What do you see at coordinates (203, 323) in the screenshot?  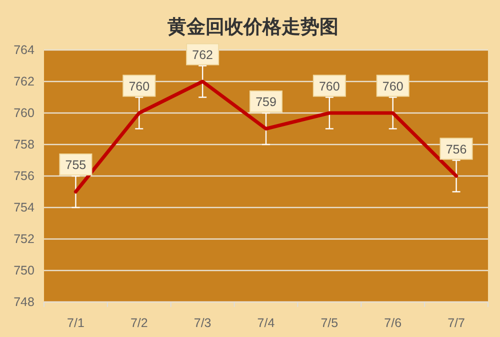 I see `x-tick-label: 7/3` at bounding box center [203, 323].